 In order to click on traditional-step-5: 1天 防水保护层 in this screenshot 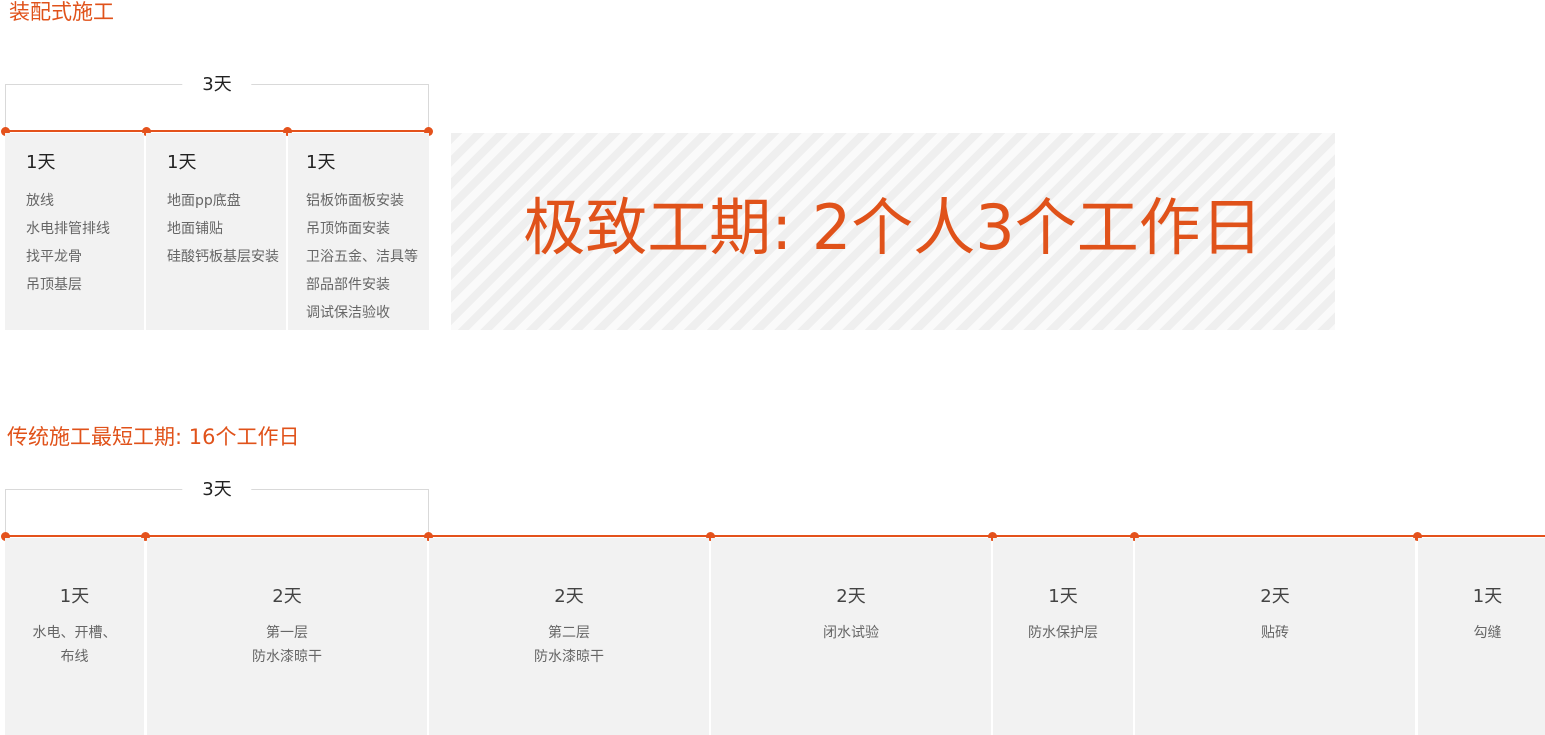, I will do `click(1063, 636)`.